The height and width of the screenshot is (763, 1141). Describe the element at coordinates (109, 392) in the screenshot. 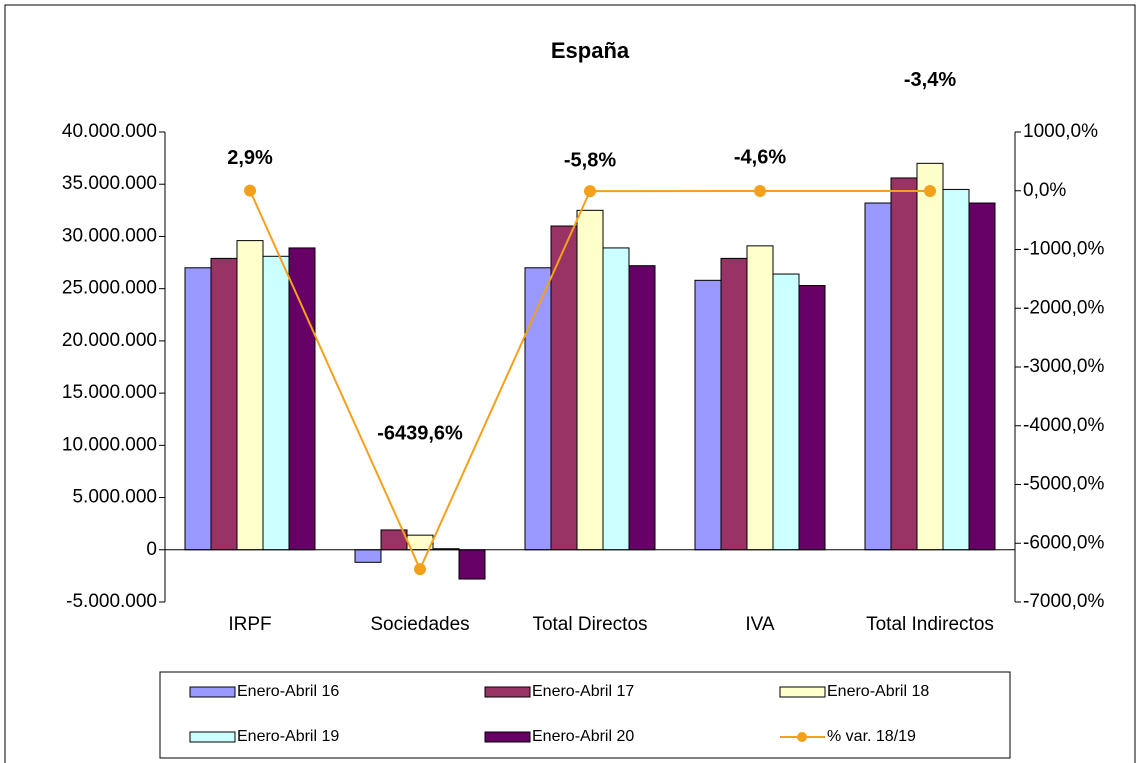

I see `y-tick-label: 15.000.000` at that location.